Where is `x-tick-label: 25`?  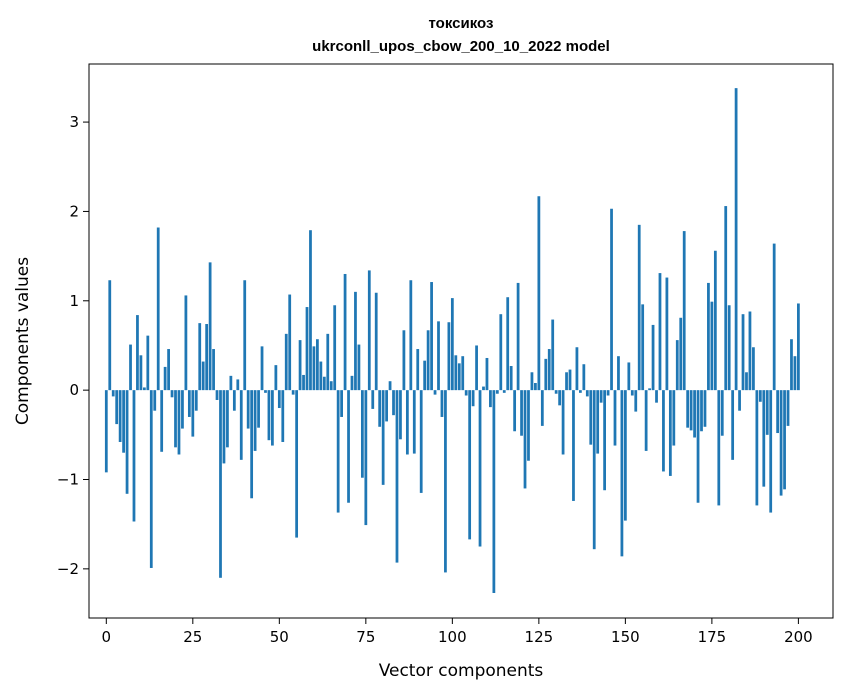
x-tick-label: 25 is located at coordinates (192, 637).